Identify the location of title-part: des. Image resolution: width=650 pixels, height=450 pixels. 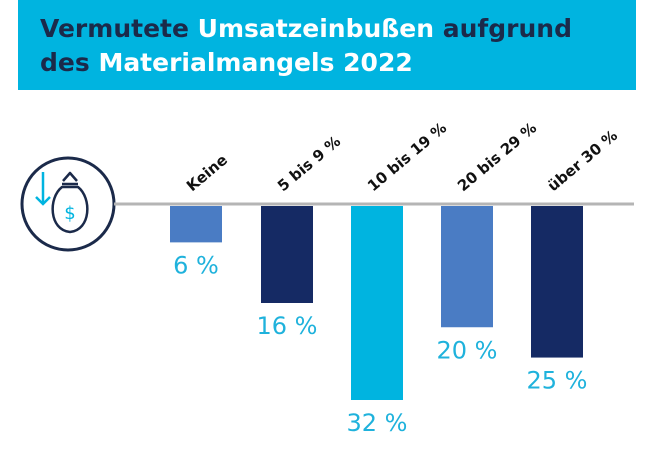
(69, 62).